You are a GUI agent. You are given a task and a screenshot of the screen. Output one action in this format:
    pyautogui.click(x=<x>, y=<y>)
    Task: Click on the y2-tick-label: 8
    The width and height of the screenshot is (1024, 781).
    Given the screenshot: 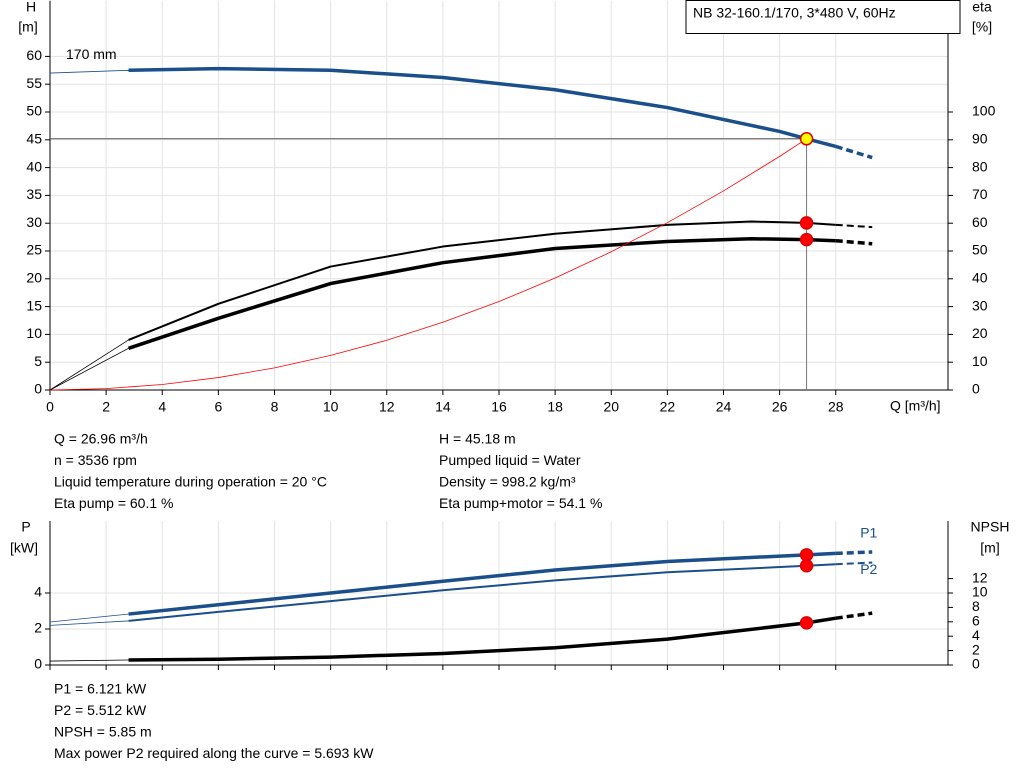 What is the action you would take?
    pyautogui.click(x=976, y=606)
    